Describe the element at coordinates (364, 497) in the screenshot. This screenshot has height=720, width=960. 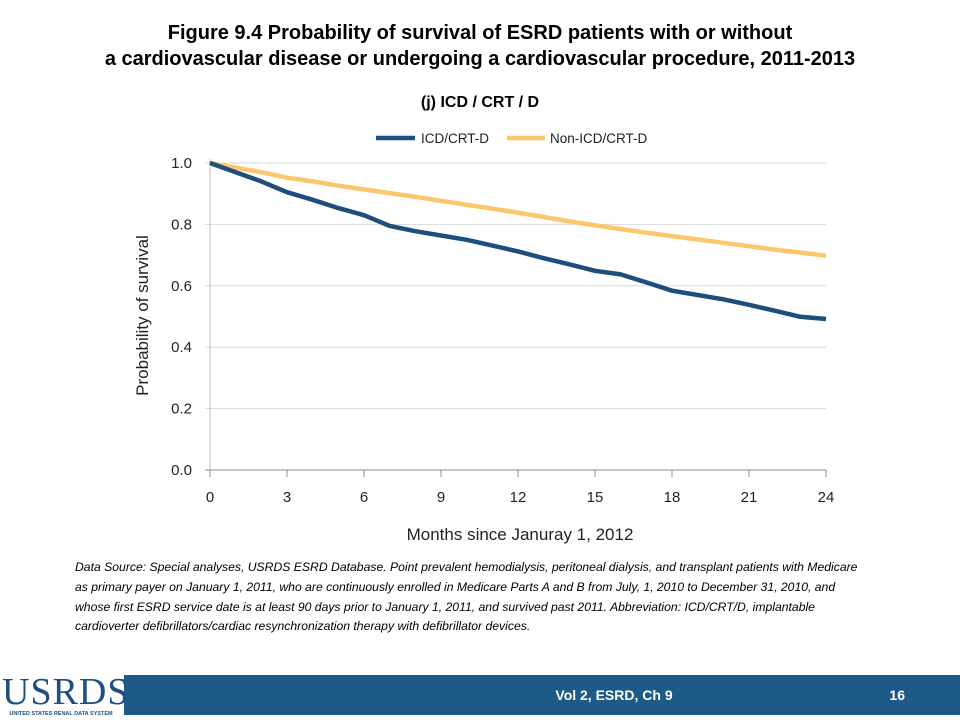
I see `x-tick-label: 6` at that location.